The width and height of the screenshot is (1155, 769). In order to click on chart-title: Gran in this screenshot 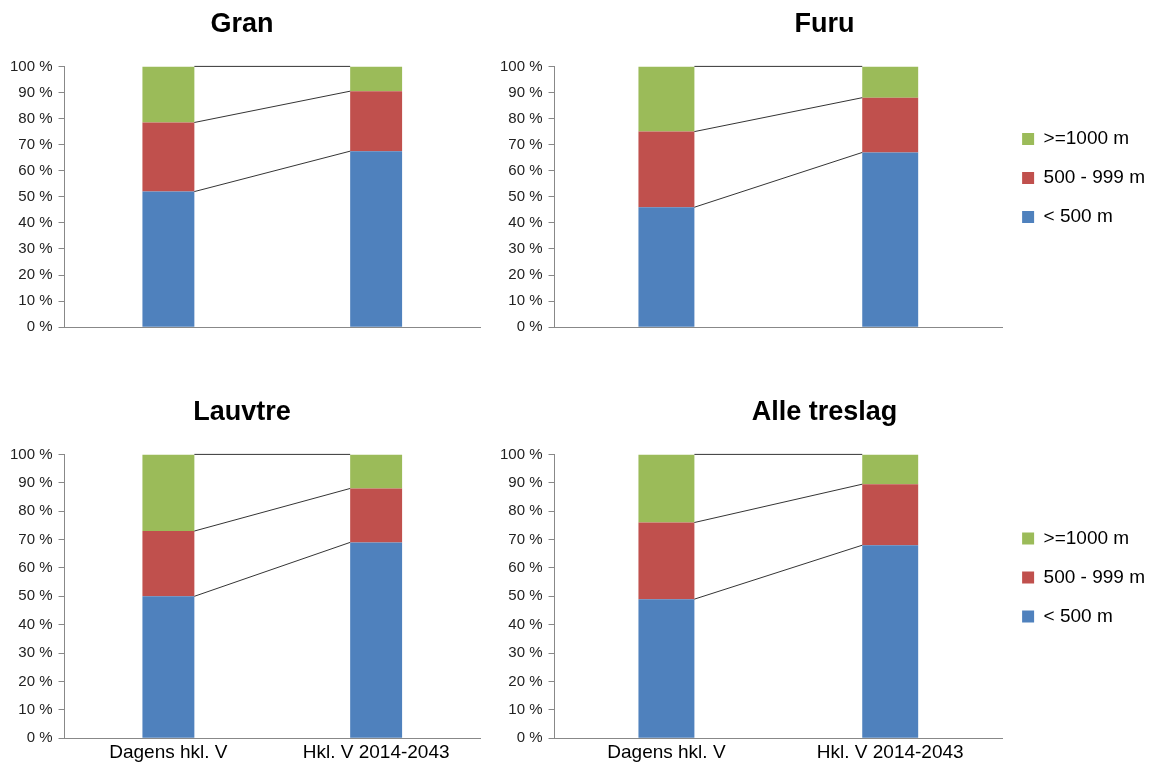, I will do `click(242, 22)`.